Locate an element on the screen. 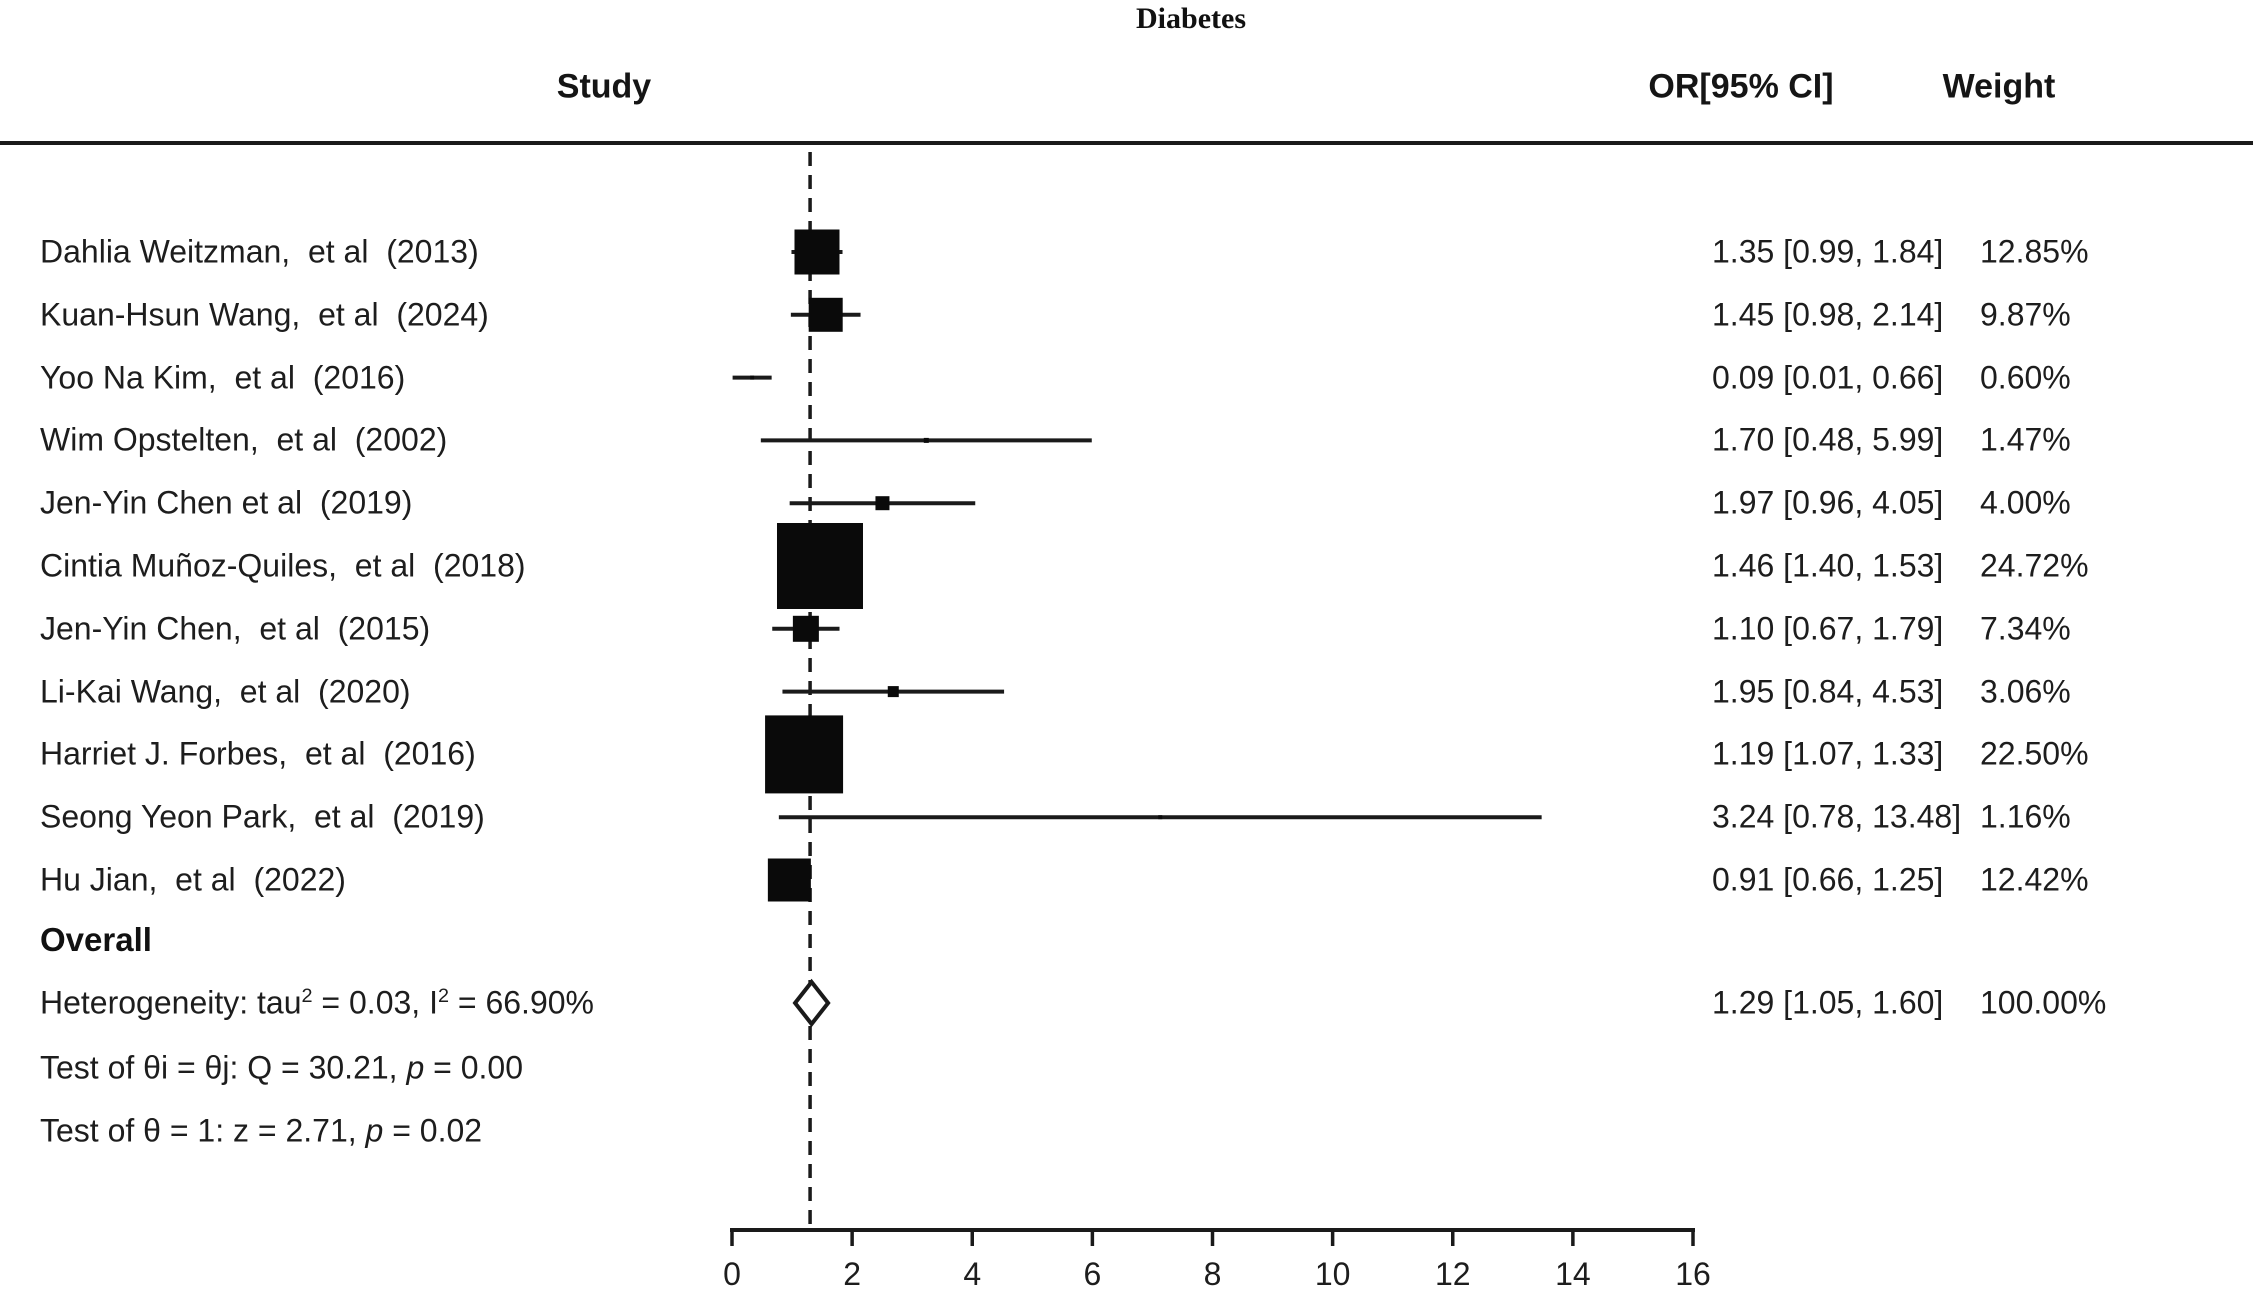 The height and width of the screenshot is (1297, 2253). or-ci-value: 3.24 [0.78, 13.48] is located at coordinates (1837, 816).